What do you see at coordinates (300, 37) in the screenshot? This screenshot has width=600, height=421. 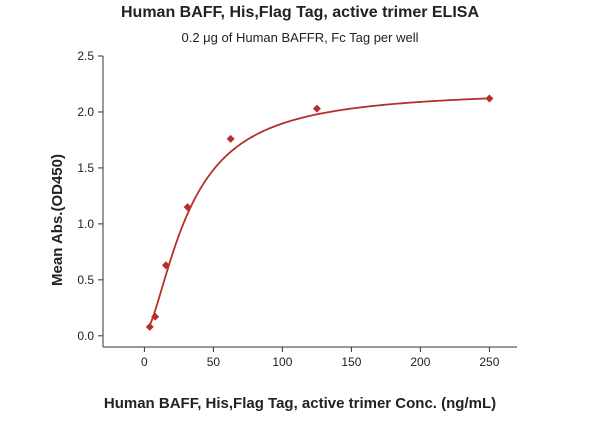 I see `chart-subtitle: 0.2 μg of Human BAFFR, Fc Tag per well` at bounding box center [300, 37].